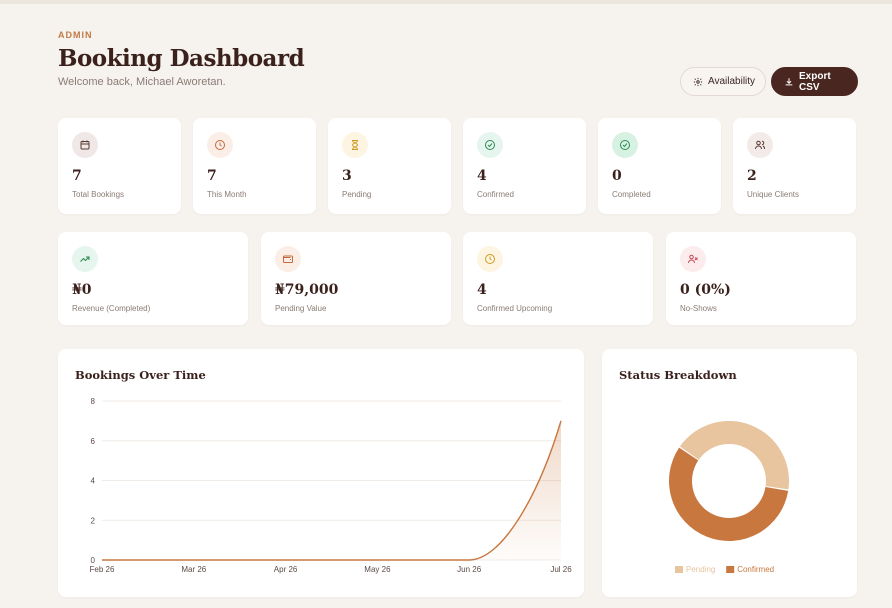  Describe the element at coordinates (93, 441) in the screenshot. I see `y-tick-label: 6` at that location.